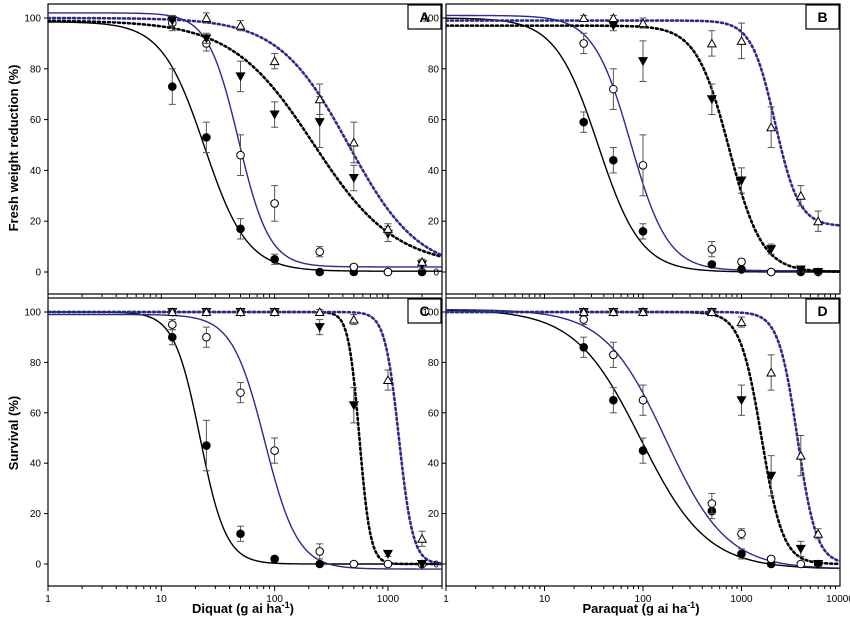 The image size is (850, 623). What do you see at coordinates (643, 599) in the screenshot?
I see `x-tick-label: 100` at bounding box center [643, 599].